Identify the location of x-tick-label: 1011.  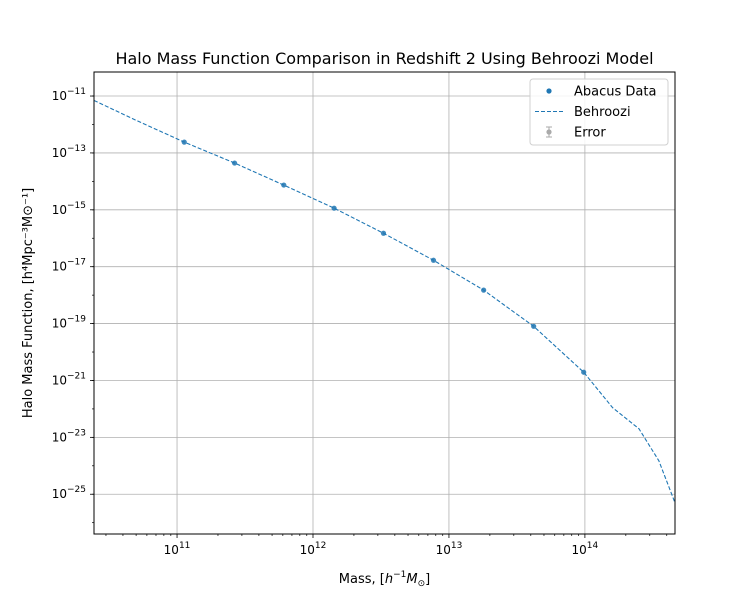
(177, 549).